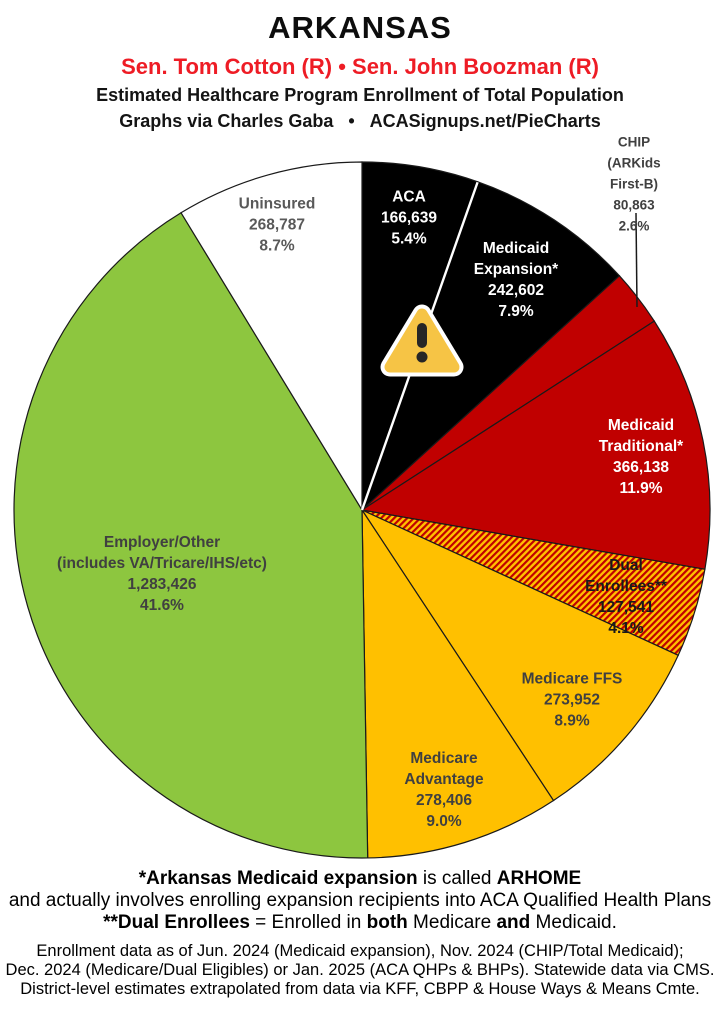 The image size is (720, 1010). What do you see at coordinates (491, 346) in the screenshot?
I see `pie-slice-medicaid-expansion` at bounding box center [491, 346].